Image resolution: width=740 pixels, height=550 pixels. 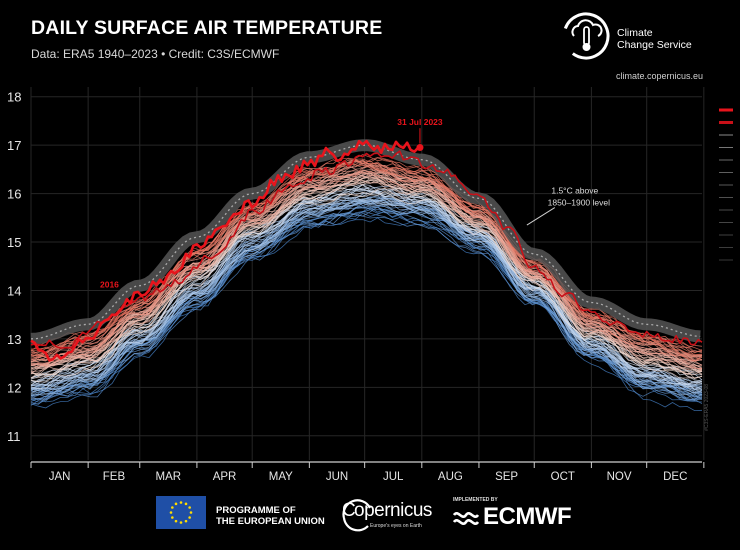 I want to click on threshold-leader-line, so click(x=541, y=216).